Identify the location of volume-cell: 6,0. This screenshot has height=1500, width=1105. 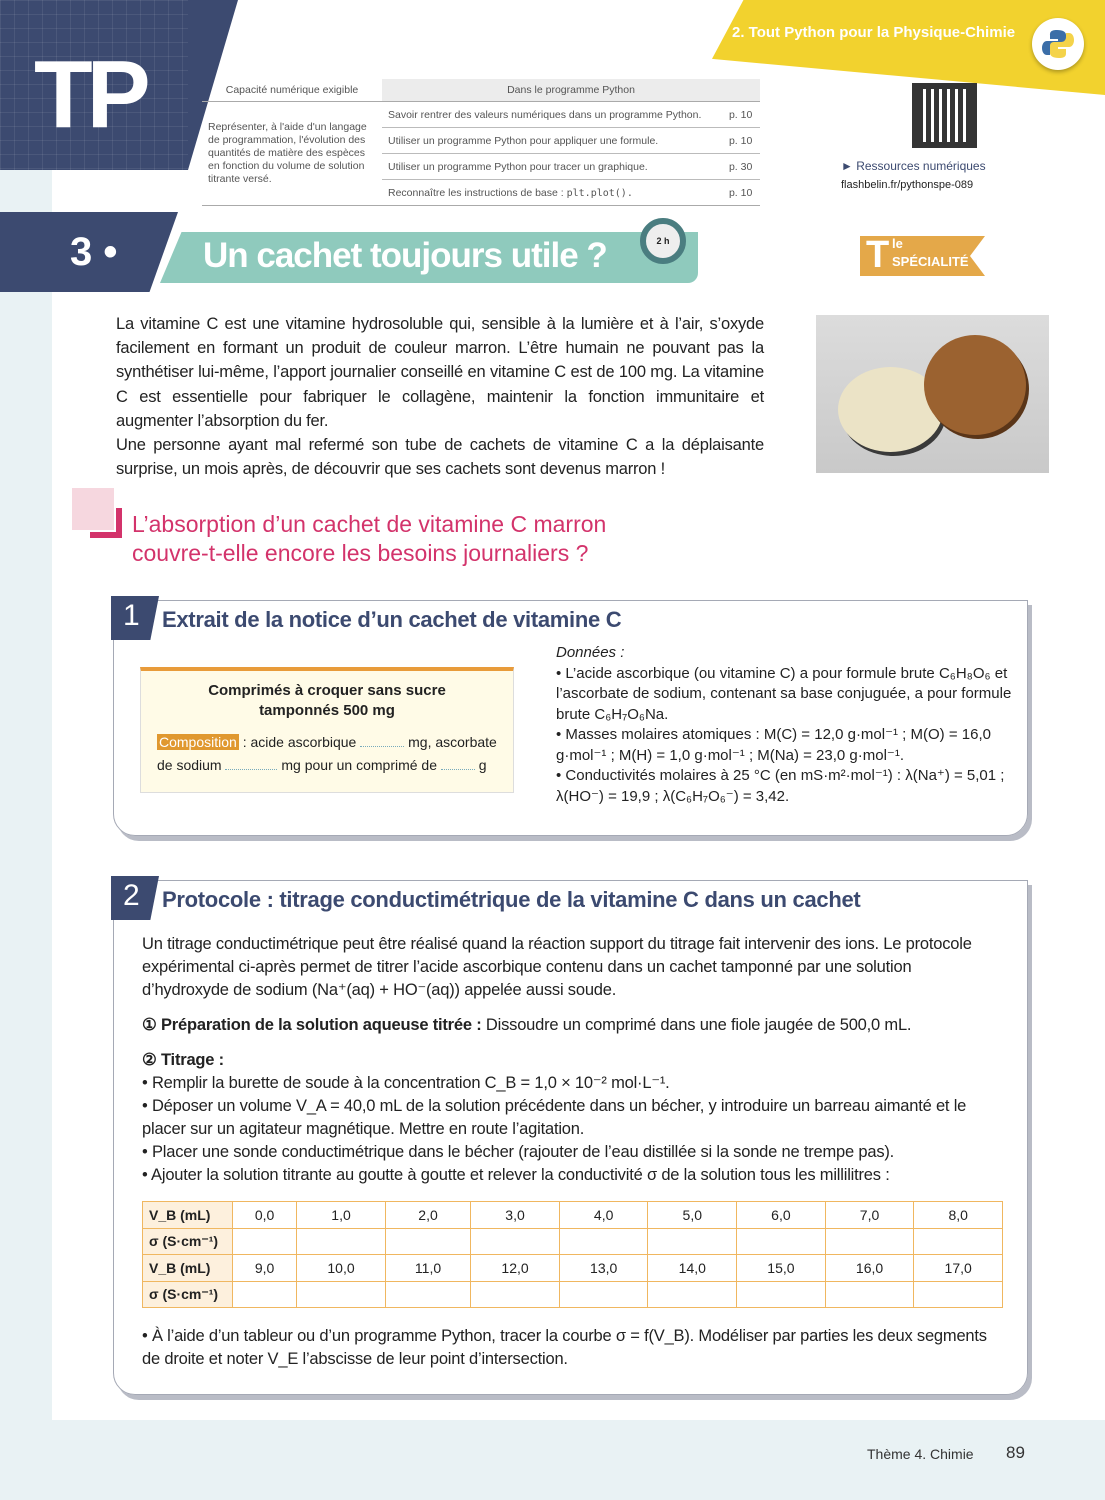
(781, 1215).